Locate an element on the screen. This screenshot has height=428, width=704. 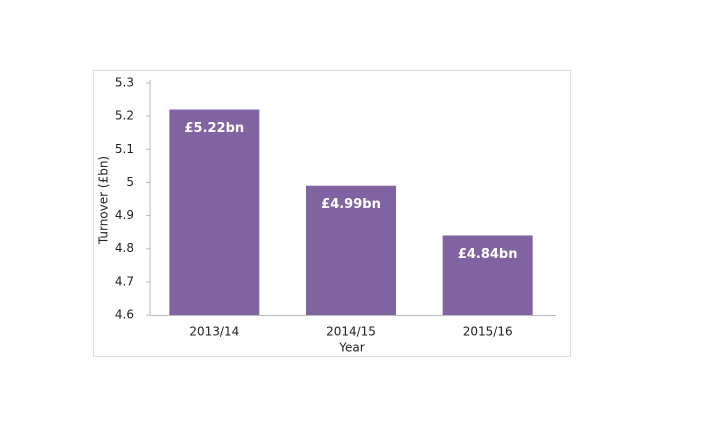
y-tick-label: 5.1 is located at coordinates (124, 149).